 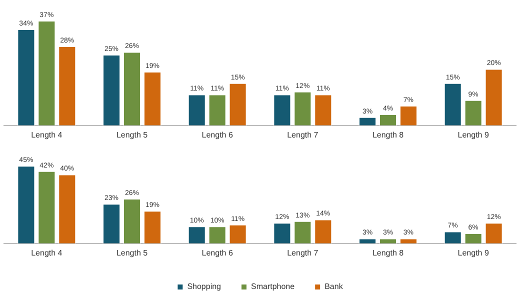 I want to click on legend-label: Smartphone, so click(x=273, y=287).